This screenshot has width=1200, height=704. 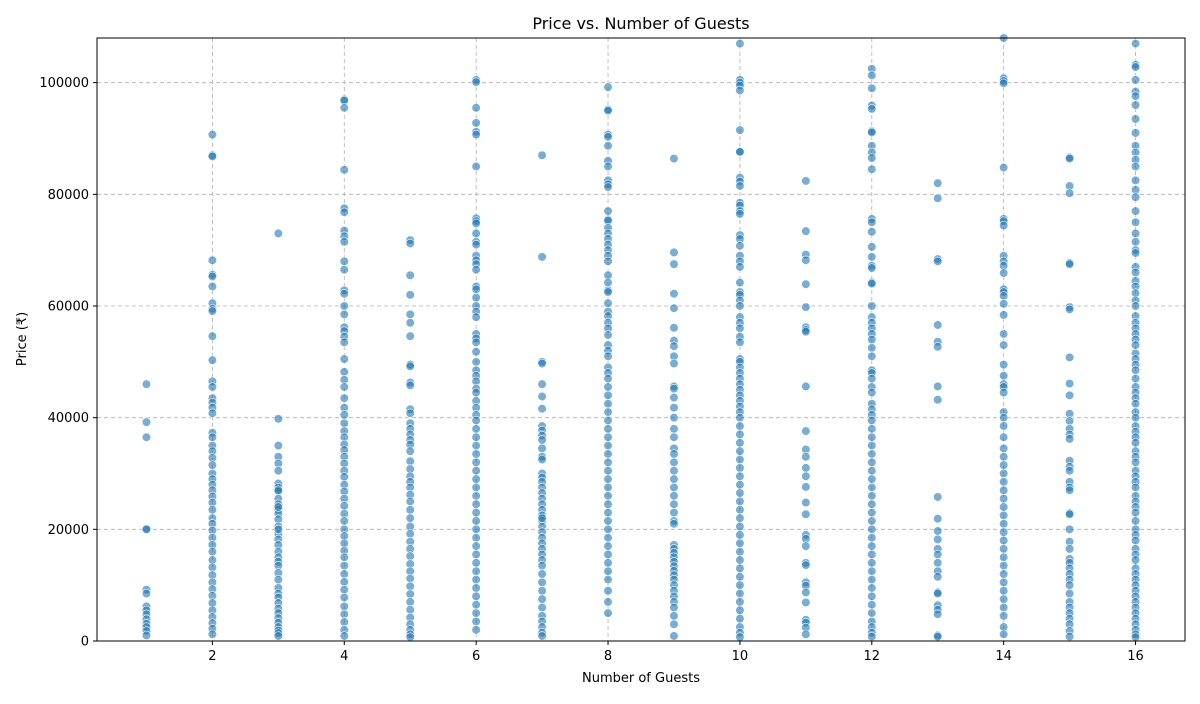 I want to click on y-tick-label: 20000, so click(x=68, y=530).